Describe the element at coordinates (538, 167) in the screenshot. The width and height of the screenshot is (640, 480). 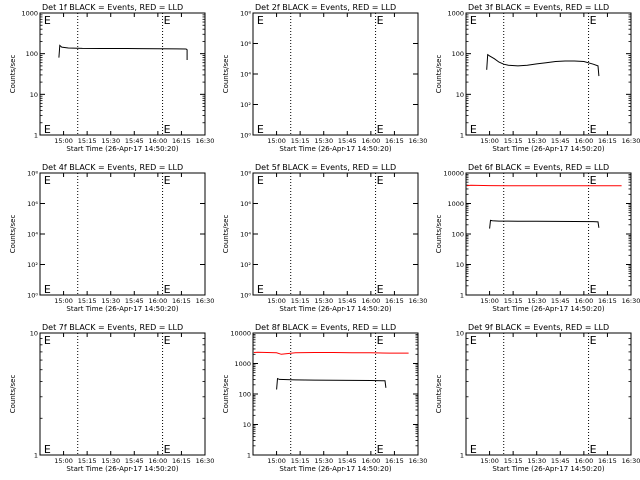
I see `panel-title: Det 6f BLACK = Events, RED = LLD` at that location.